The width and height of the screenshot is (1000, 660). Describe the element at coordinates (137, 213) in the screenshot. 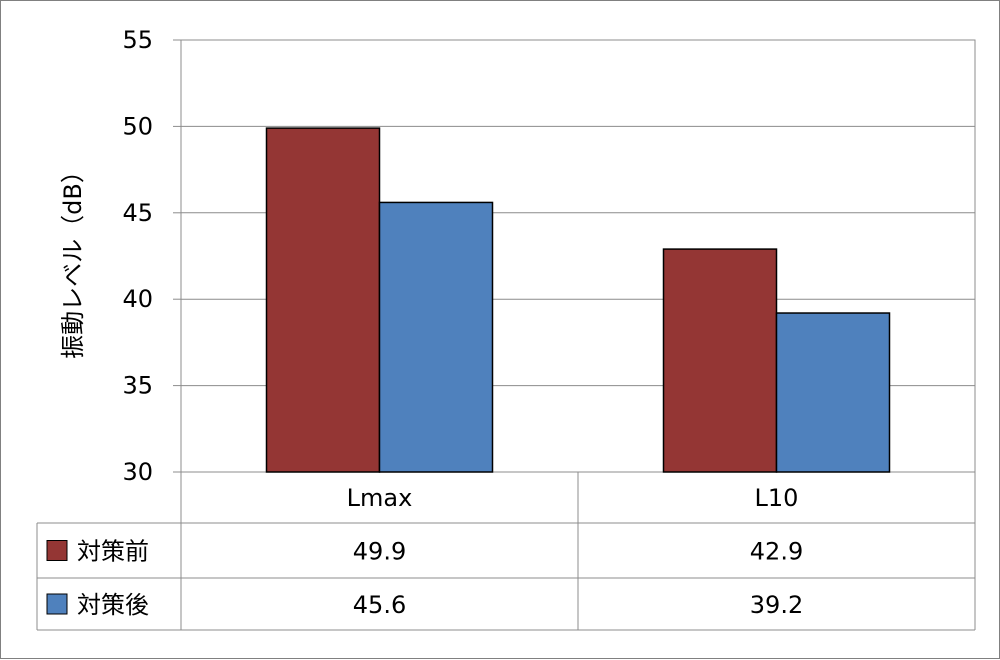

I see `y-tick-label: 45` at that location.